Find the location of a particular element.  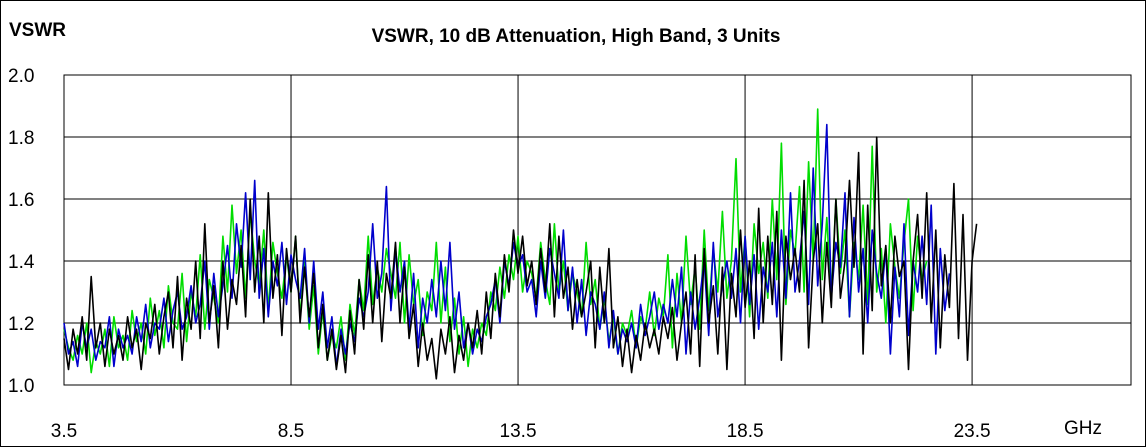

y-tick-label: 1.0 is located at coordinates (21, 386).